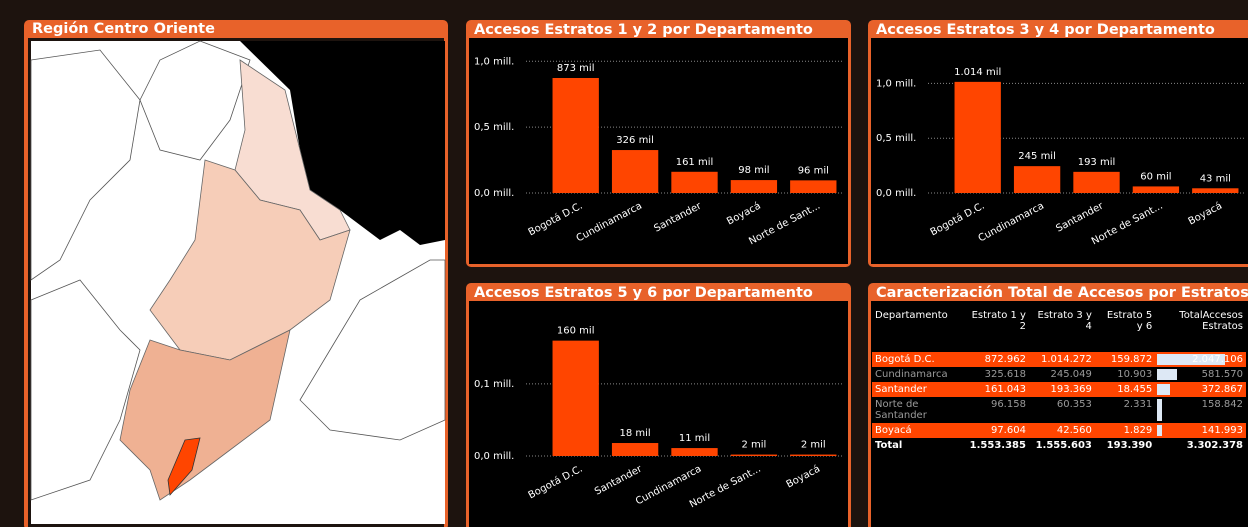 The image size is (1248, 527). I want to click on table-cell: 60.353, so click(1074, 404).